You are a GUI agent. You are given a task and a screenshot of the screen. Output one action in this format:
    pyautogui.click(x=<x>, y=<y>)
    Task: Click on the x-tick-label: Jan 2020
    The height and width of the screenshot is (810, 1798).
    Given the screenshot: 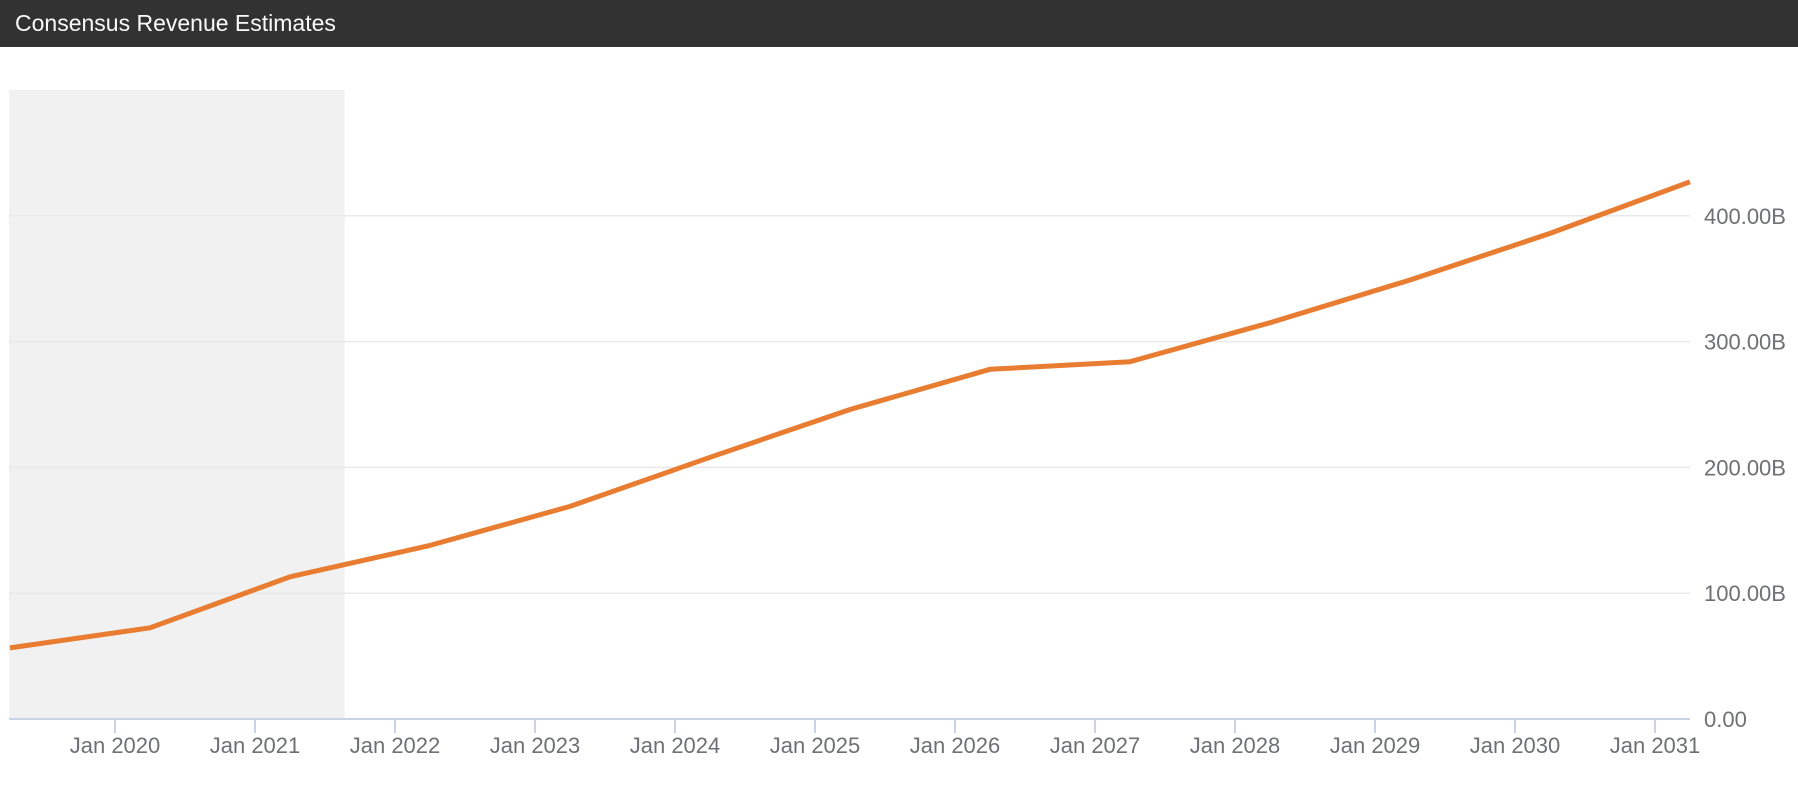 What is the action you would take?
    pyautogui.click(x=115, y=745)
    